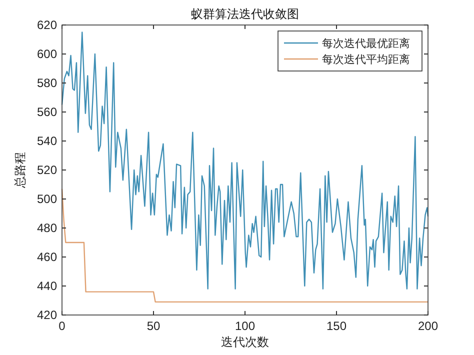  I want to click on y-tick-label: 560, so click(47, 112).